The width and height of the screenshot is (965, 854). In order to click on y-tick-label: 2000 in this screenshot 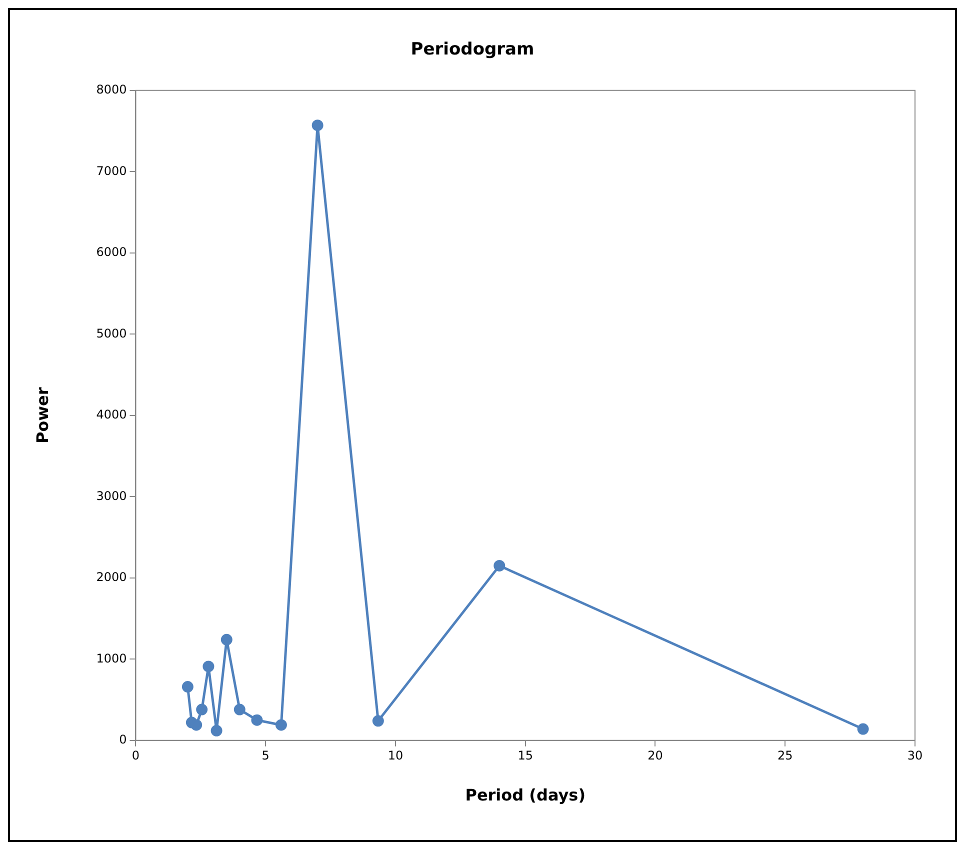, I will do `click(111, 577)`.